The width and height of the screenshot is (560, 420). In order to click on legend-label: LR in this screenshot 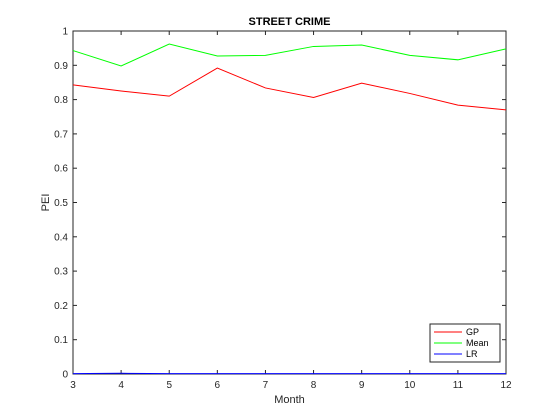, I will do `click(472, 354)`.